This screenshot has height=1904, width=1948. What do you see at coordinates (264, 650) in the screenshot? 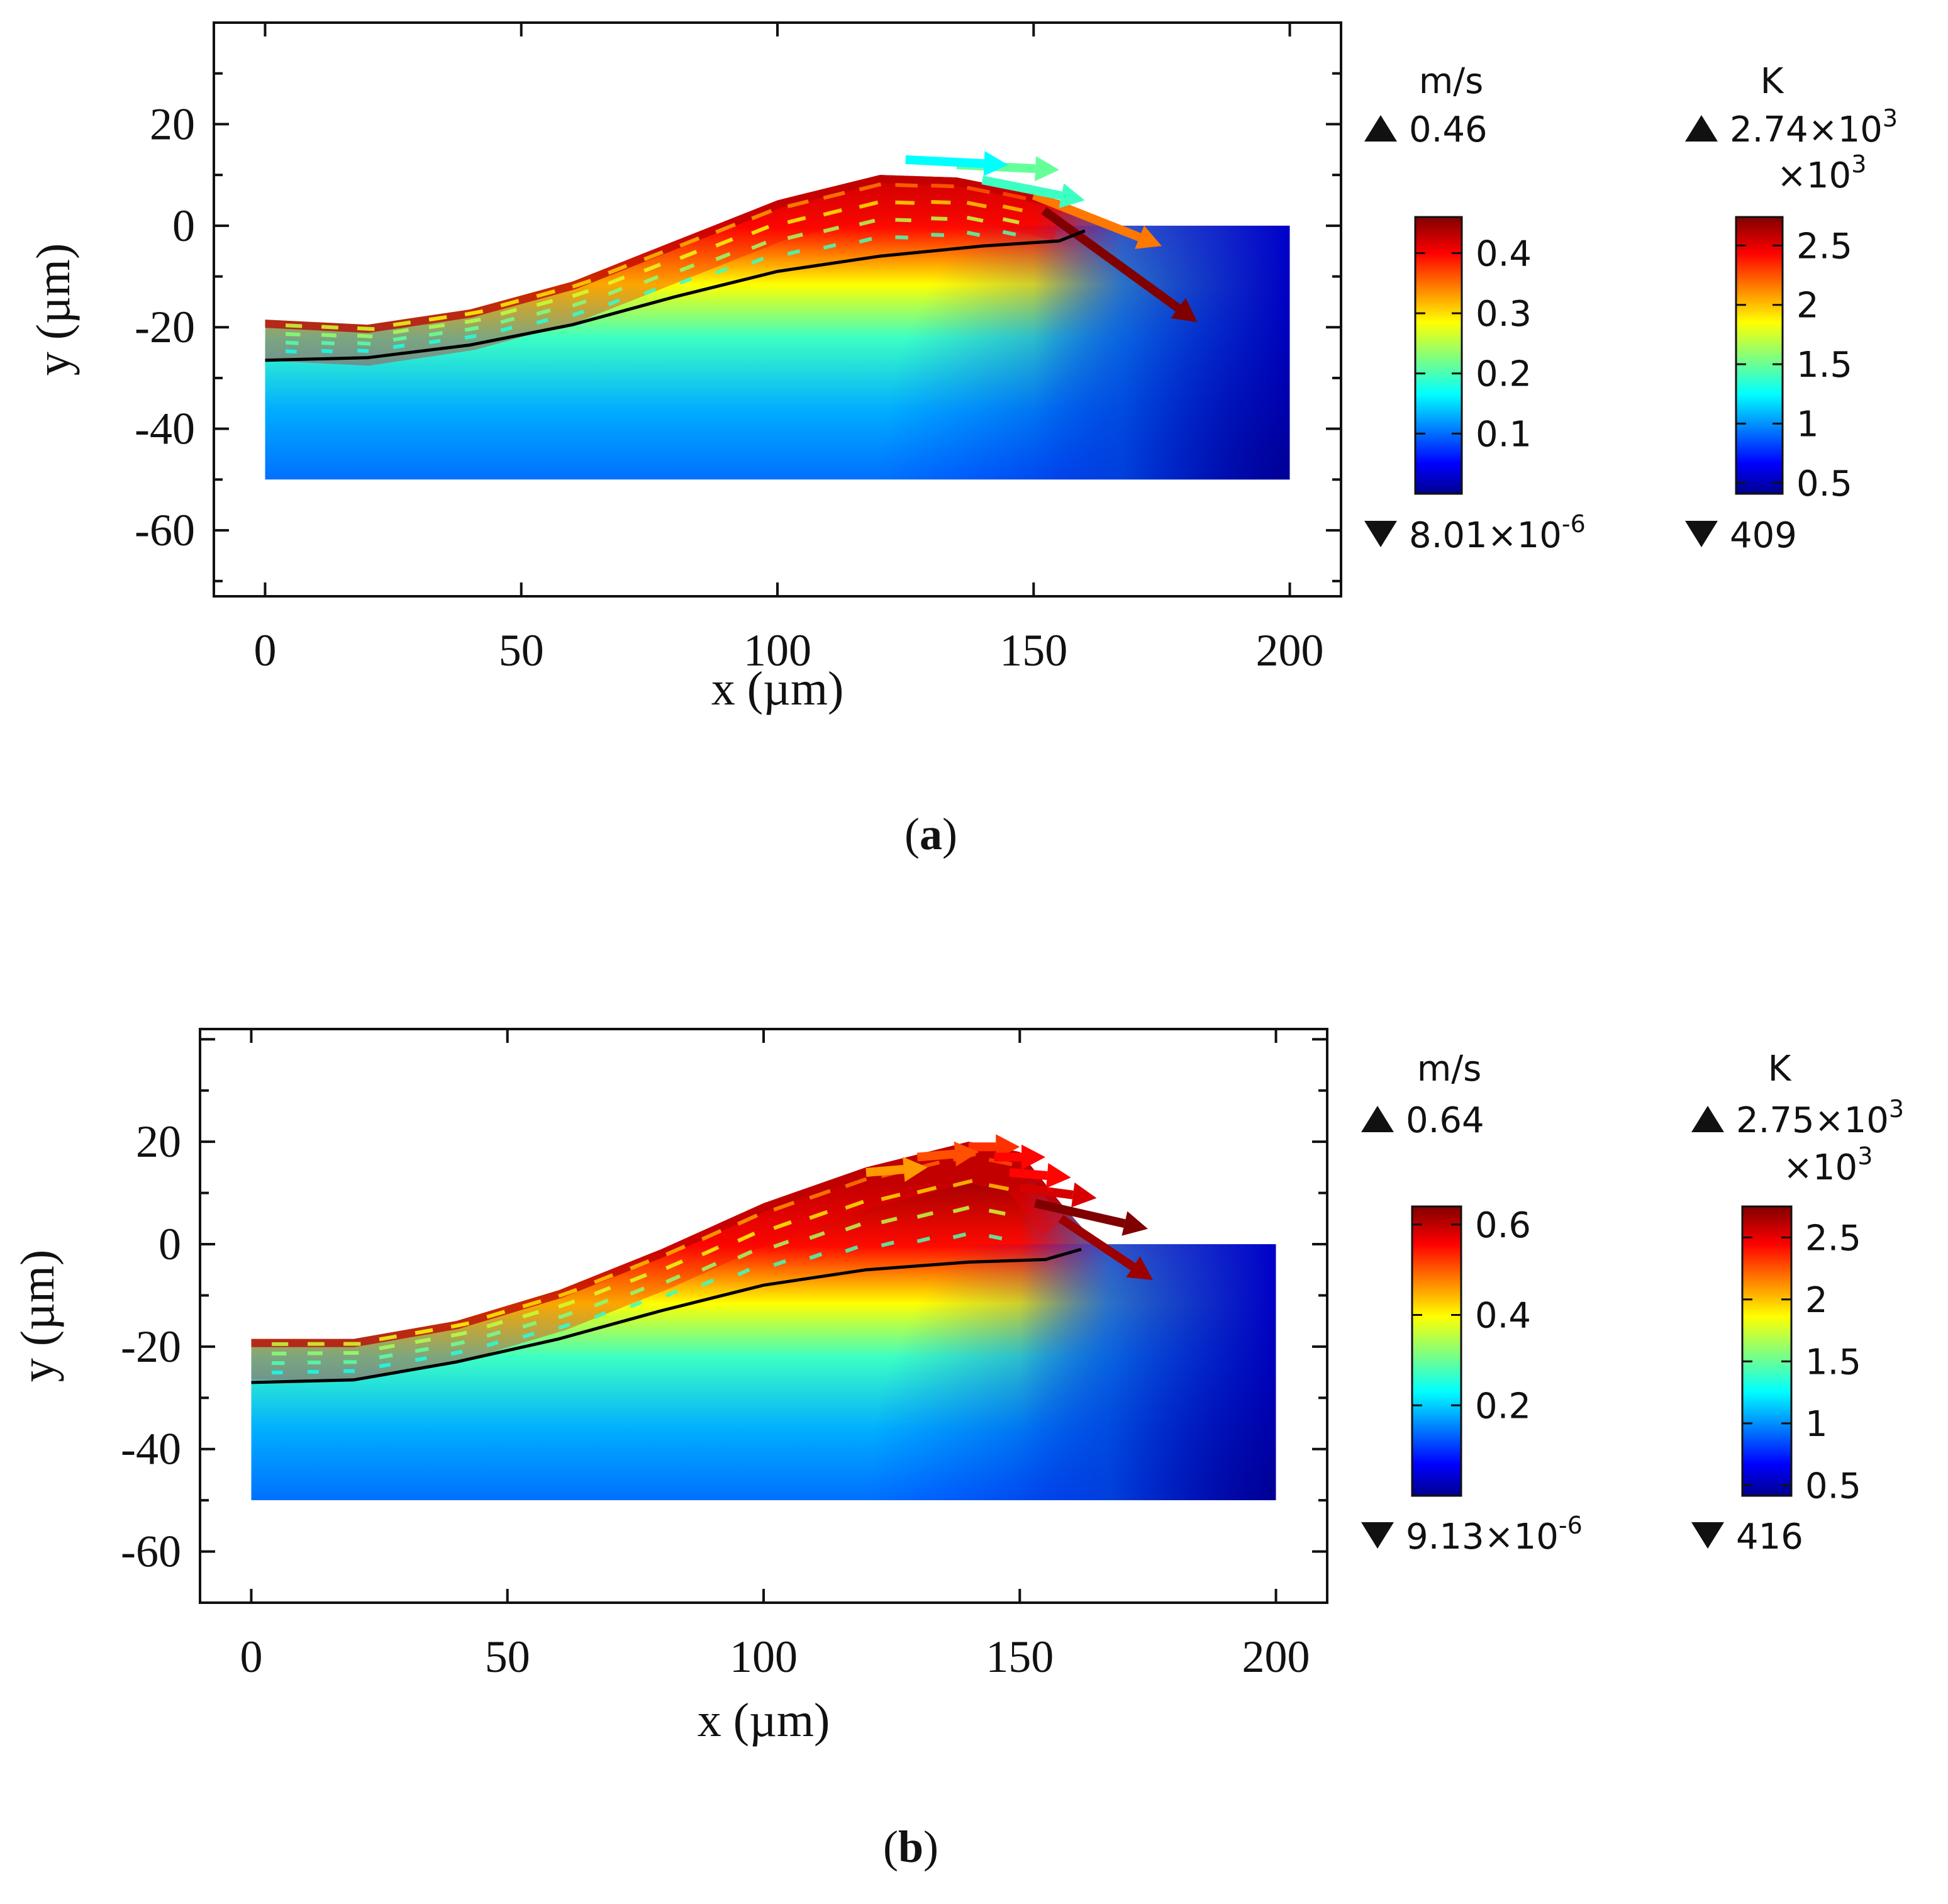
I see `x-tick-label: 0` at bounding box center [264, 650].